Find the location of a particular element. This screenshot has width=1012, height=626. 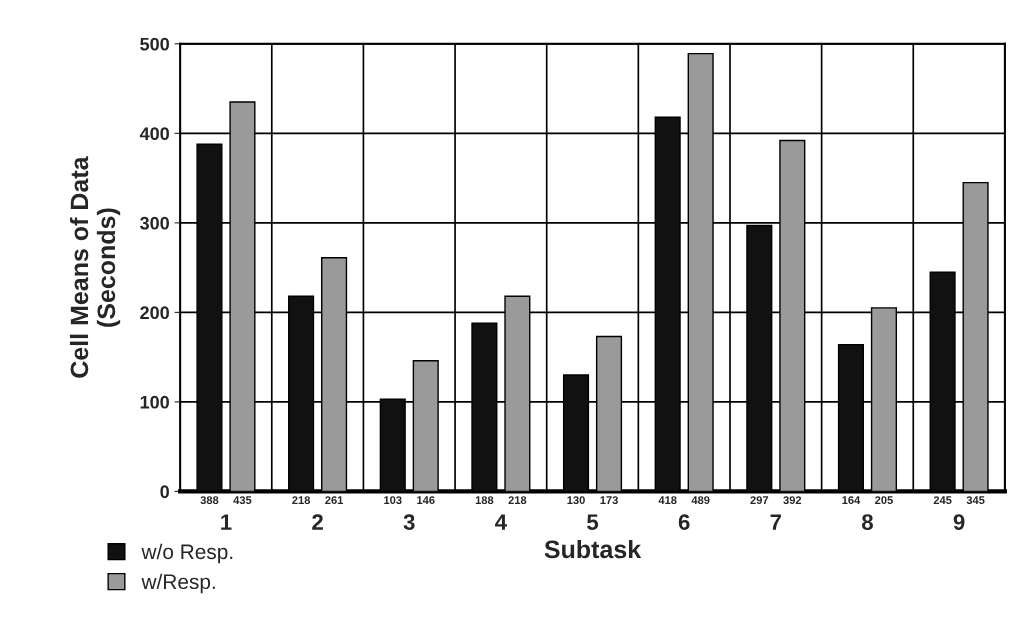

x-axis-title: Subtask is located at coordinates (593, 549).